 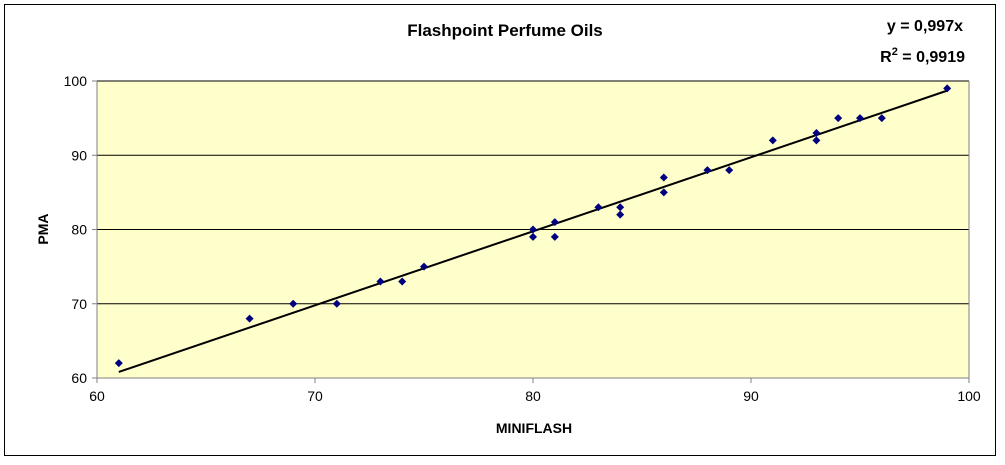 What do you see at coordinates (886, 57) in the screenshot?
I see `r-squared-symbol: R` at bounding box center [886, 57].